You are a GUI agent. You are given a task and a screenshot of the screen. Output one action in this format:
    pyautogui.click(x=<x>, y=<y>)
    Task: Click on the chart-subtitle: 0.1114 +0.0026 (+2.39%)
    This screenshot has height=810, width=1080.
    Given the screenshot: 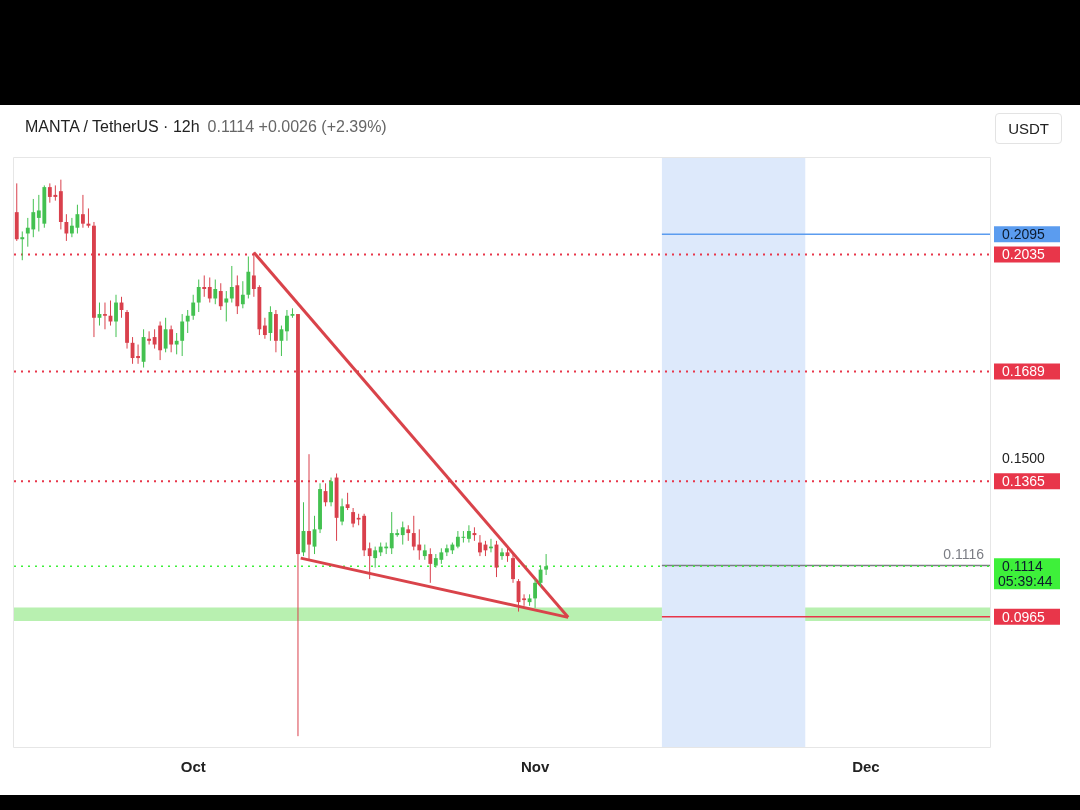 What is the action you would take?
    pyautogui.click(x=297, y=126)
    